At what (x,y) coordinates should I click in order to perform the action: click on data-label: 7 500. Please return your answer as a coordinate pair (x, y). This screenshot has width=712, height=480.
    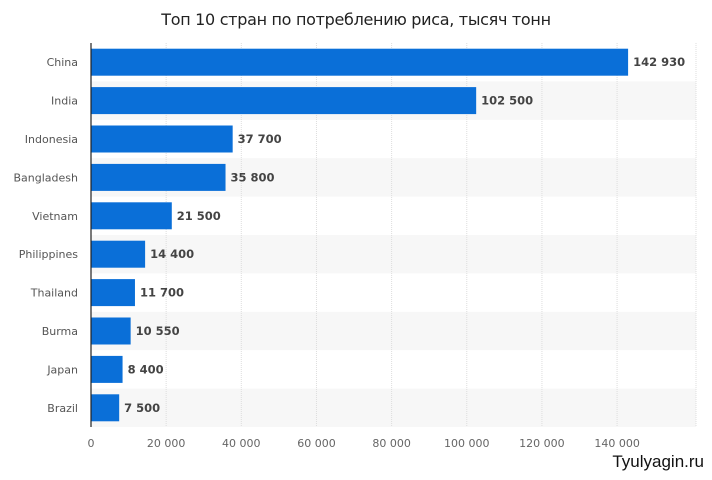
    Looking at the image, I should click on (142, 408).